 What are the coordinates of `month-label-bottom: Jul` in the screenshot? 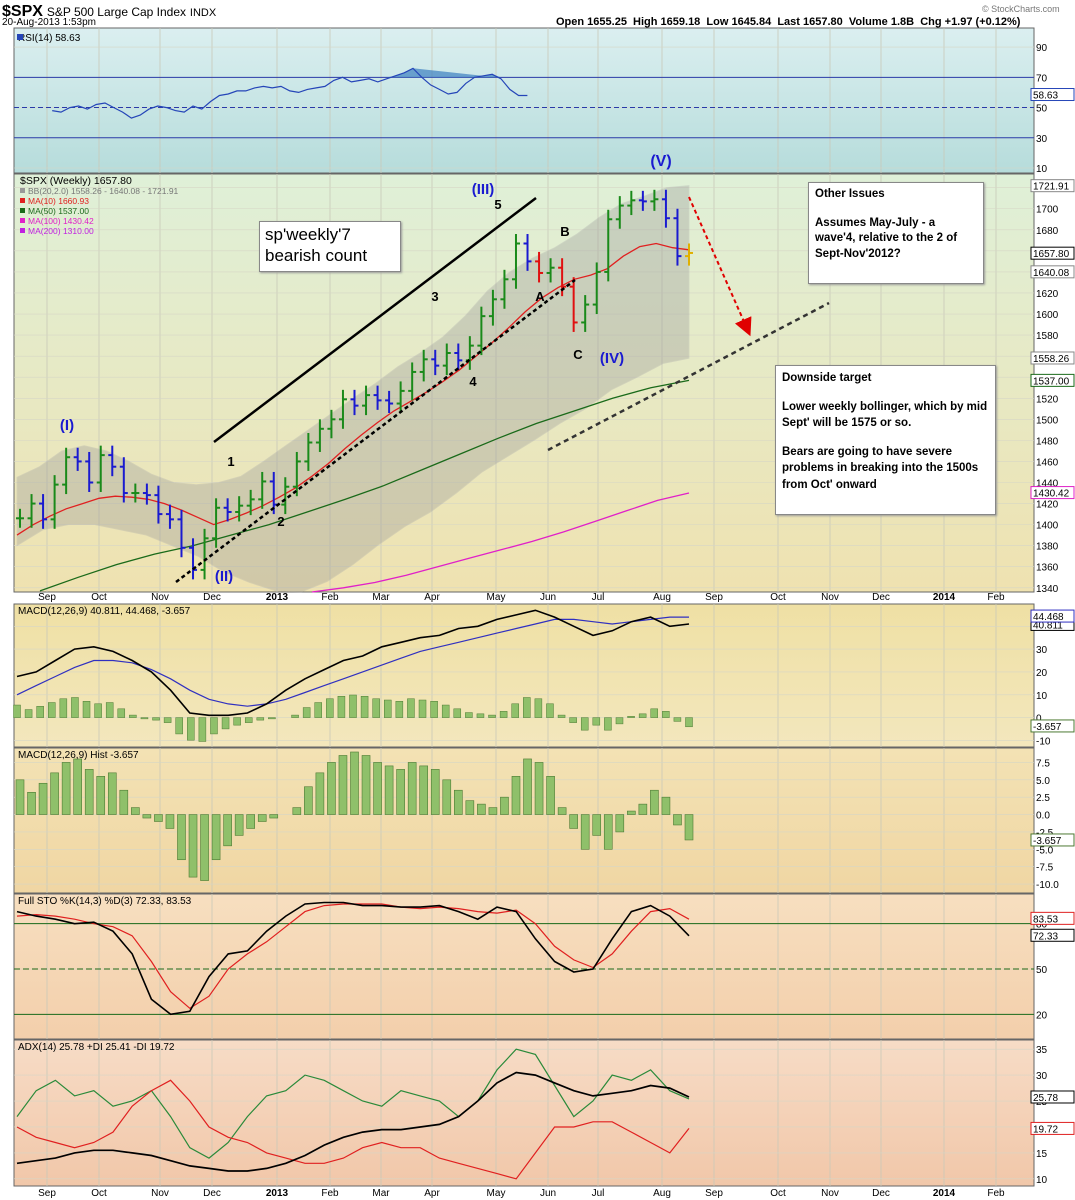 It's located at (598, 1193).